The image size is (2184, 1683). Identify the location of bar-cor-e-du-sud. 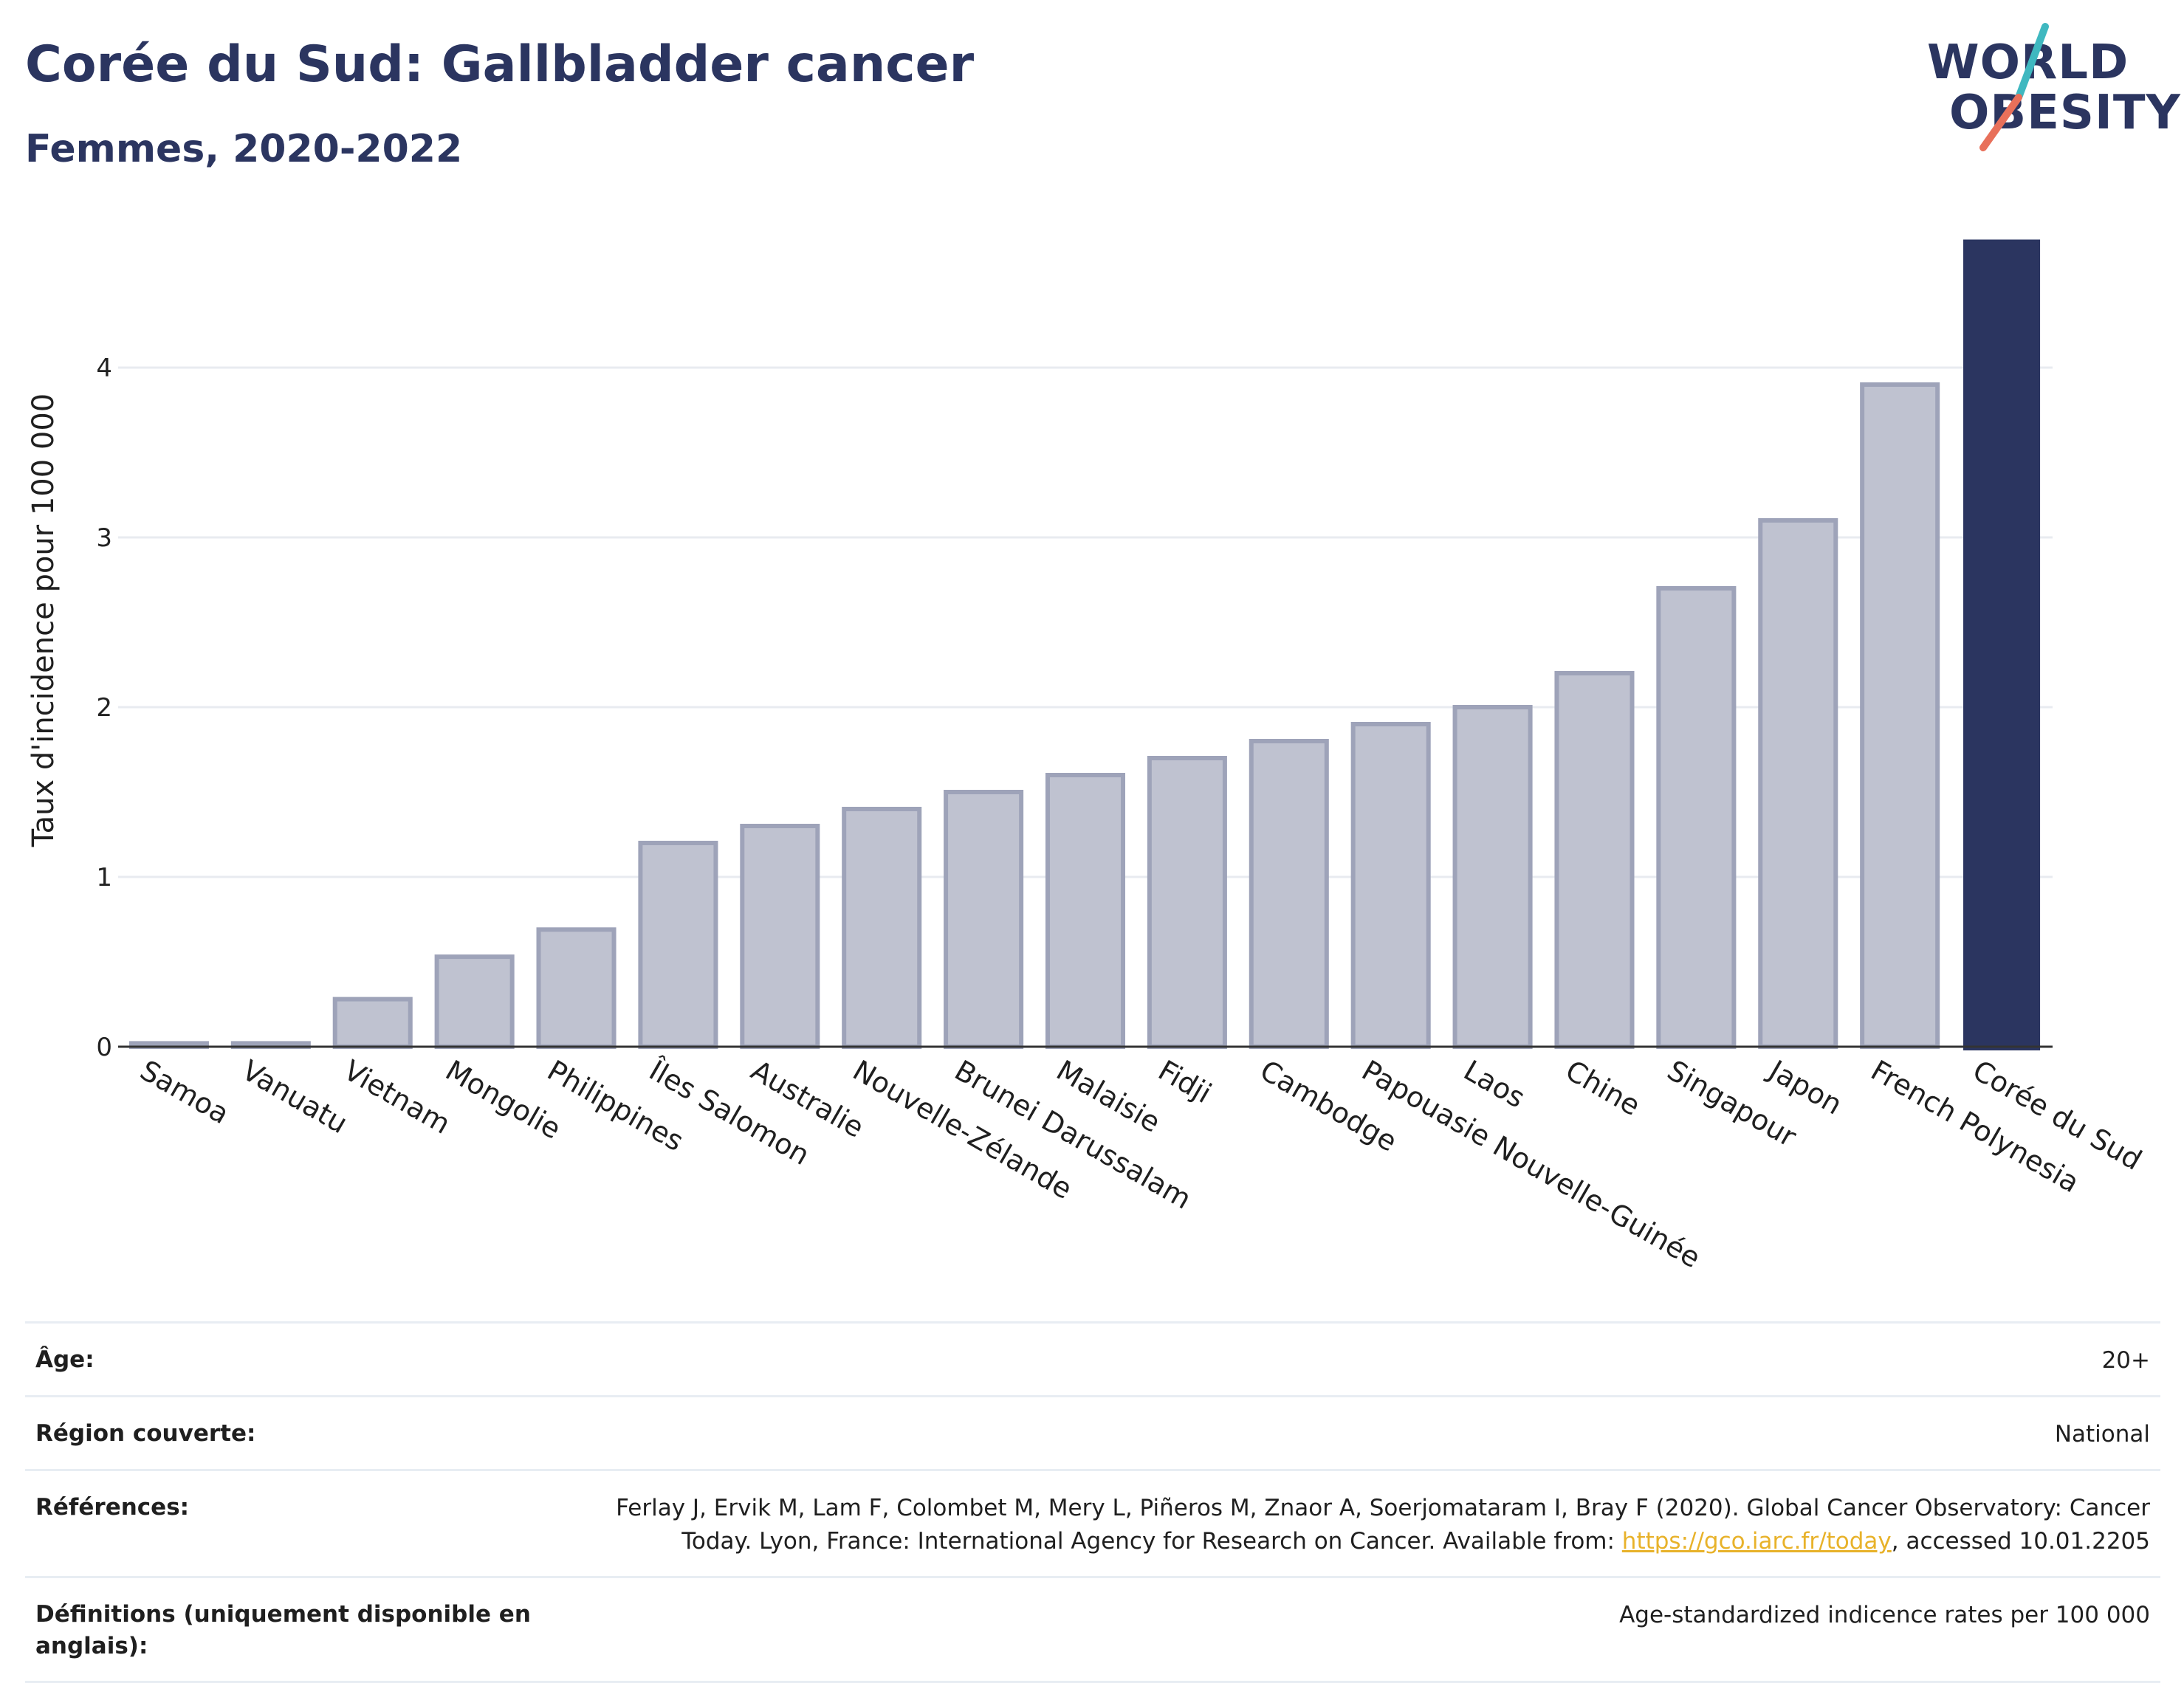
(2002, 644).